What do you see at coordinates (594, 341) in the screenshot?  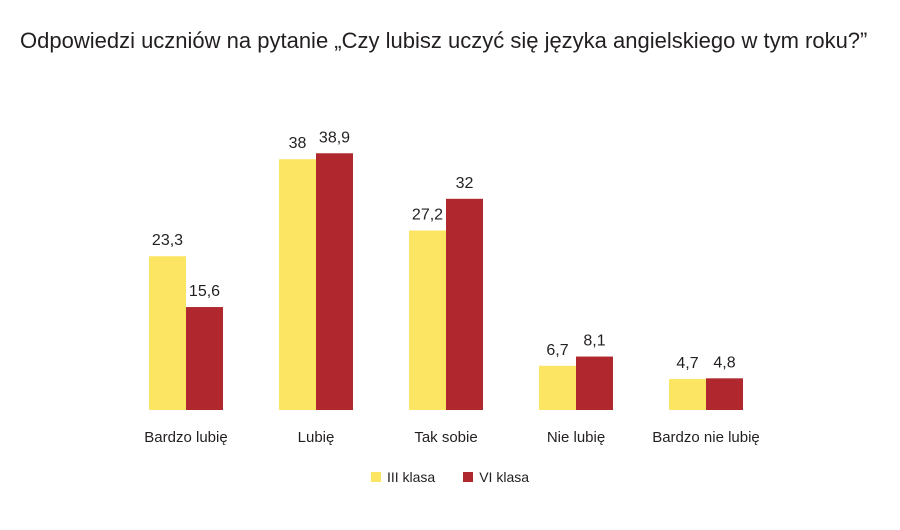 I see `data-label-vi-klasa-3: 8,1` at bounding box center [594, 341].